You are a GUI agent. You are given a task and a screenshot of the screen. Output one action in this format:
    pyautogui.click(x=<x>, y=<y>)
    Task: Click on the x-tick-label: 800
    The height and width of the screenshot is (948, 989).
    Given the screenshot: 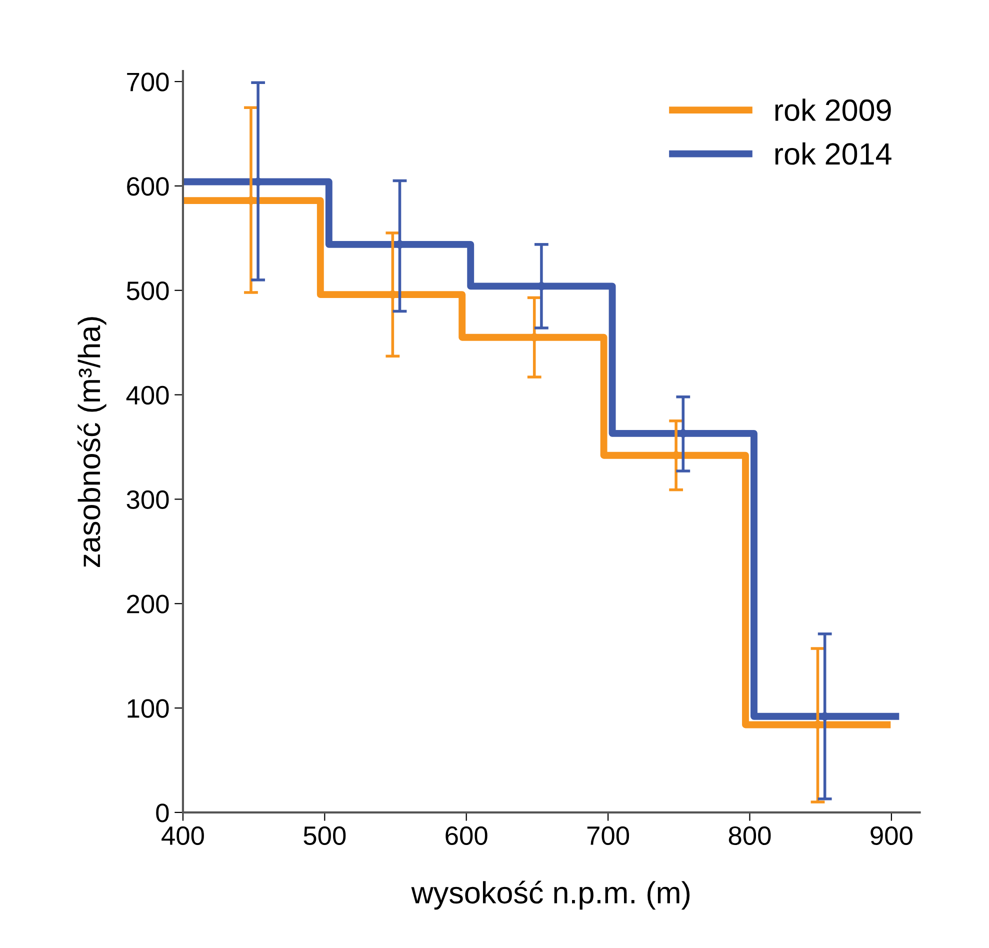 What is the action you would take?
    pyautogui.click(x=749, y=836)
    